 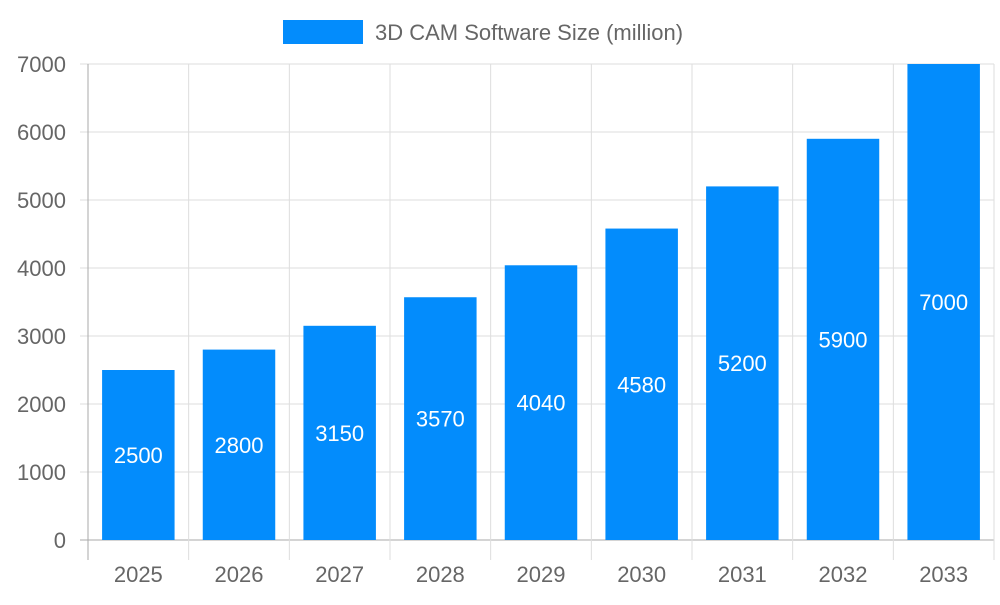 I want to click on data-label: 3150, so click(x=339, y=433).